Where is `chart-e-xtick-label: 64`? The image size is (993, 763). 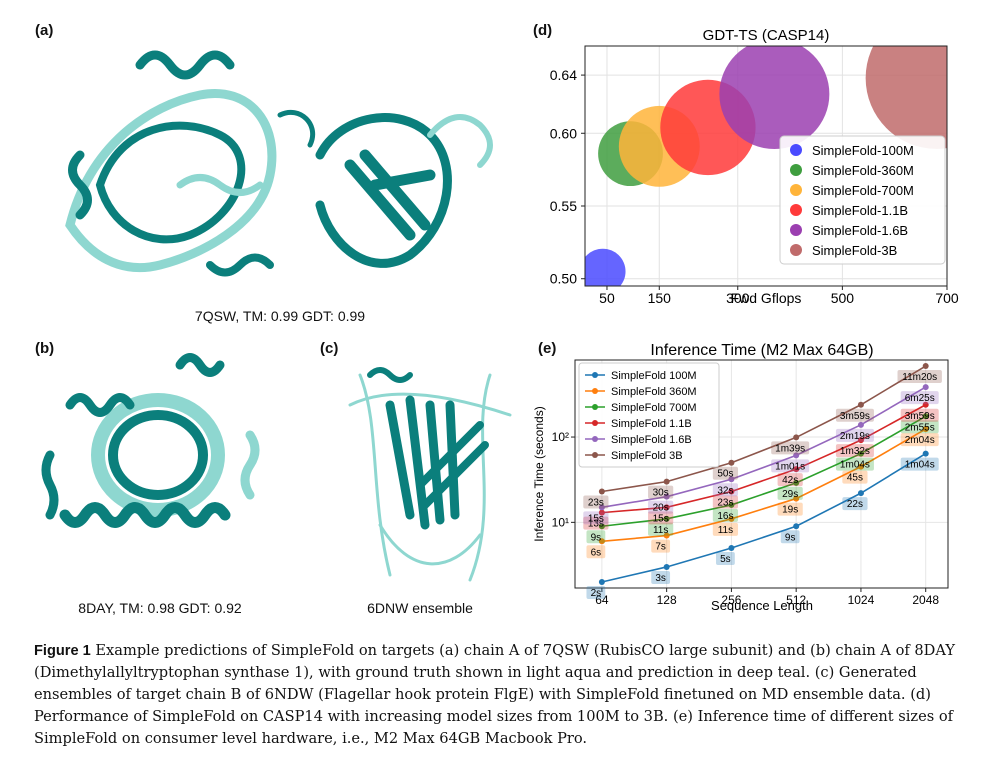
chart-e-xtick-label: 64 is located at coordinates (602, 600).